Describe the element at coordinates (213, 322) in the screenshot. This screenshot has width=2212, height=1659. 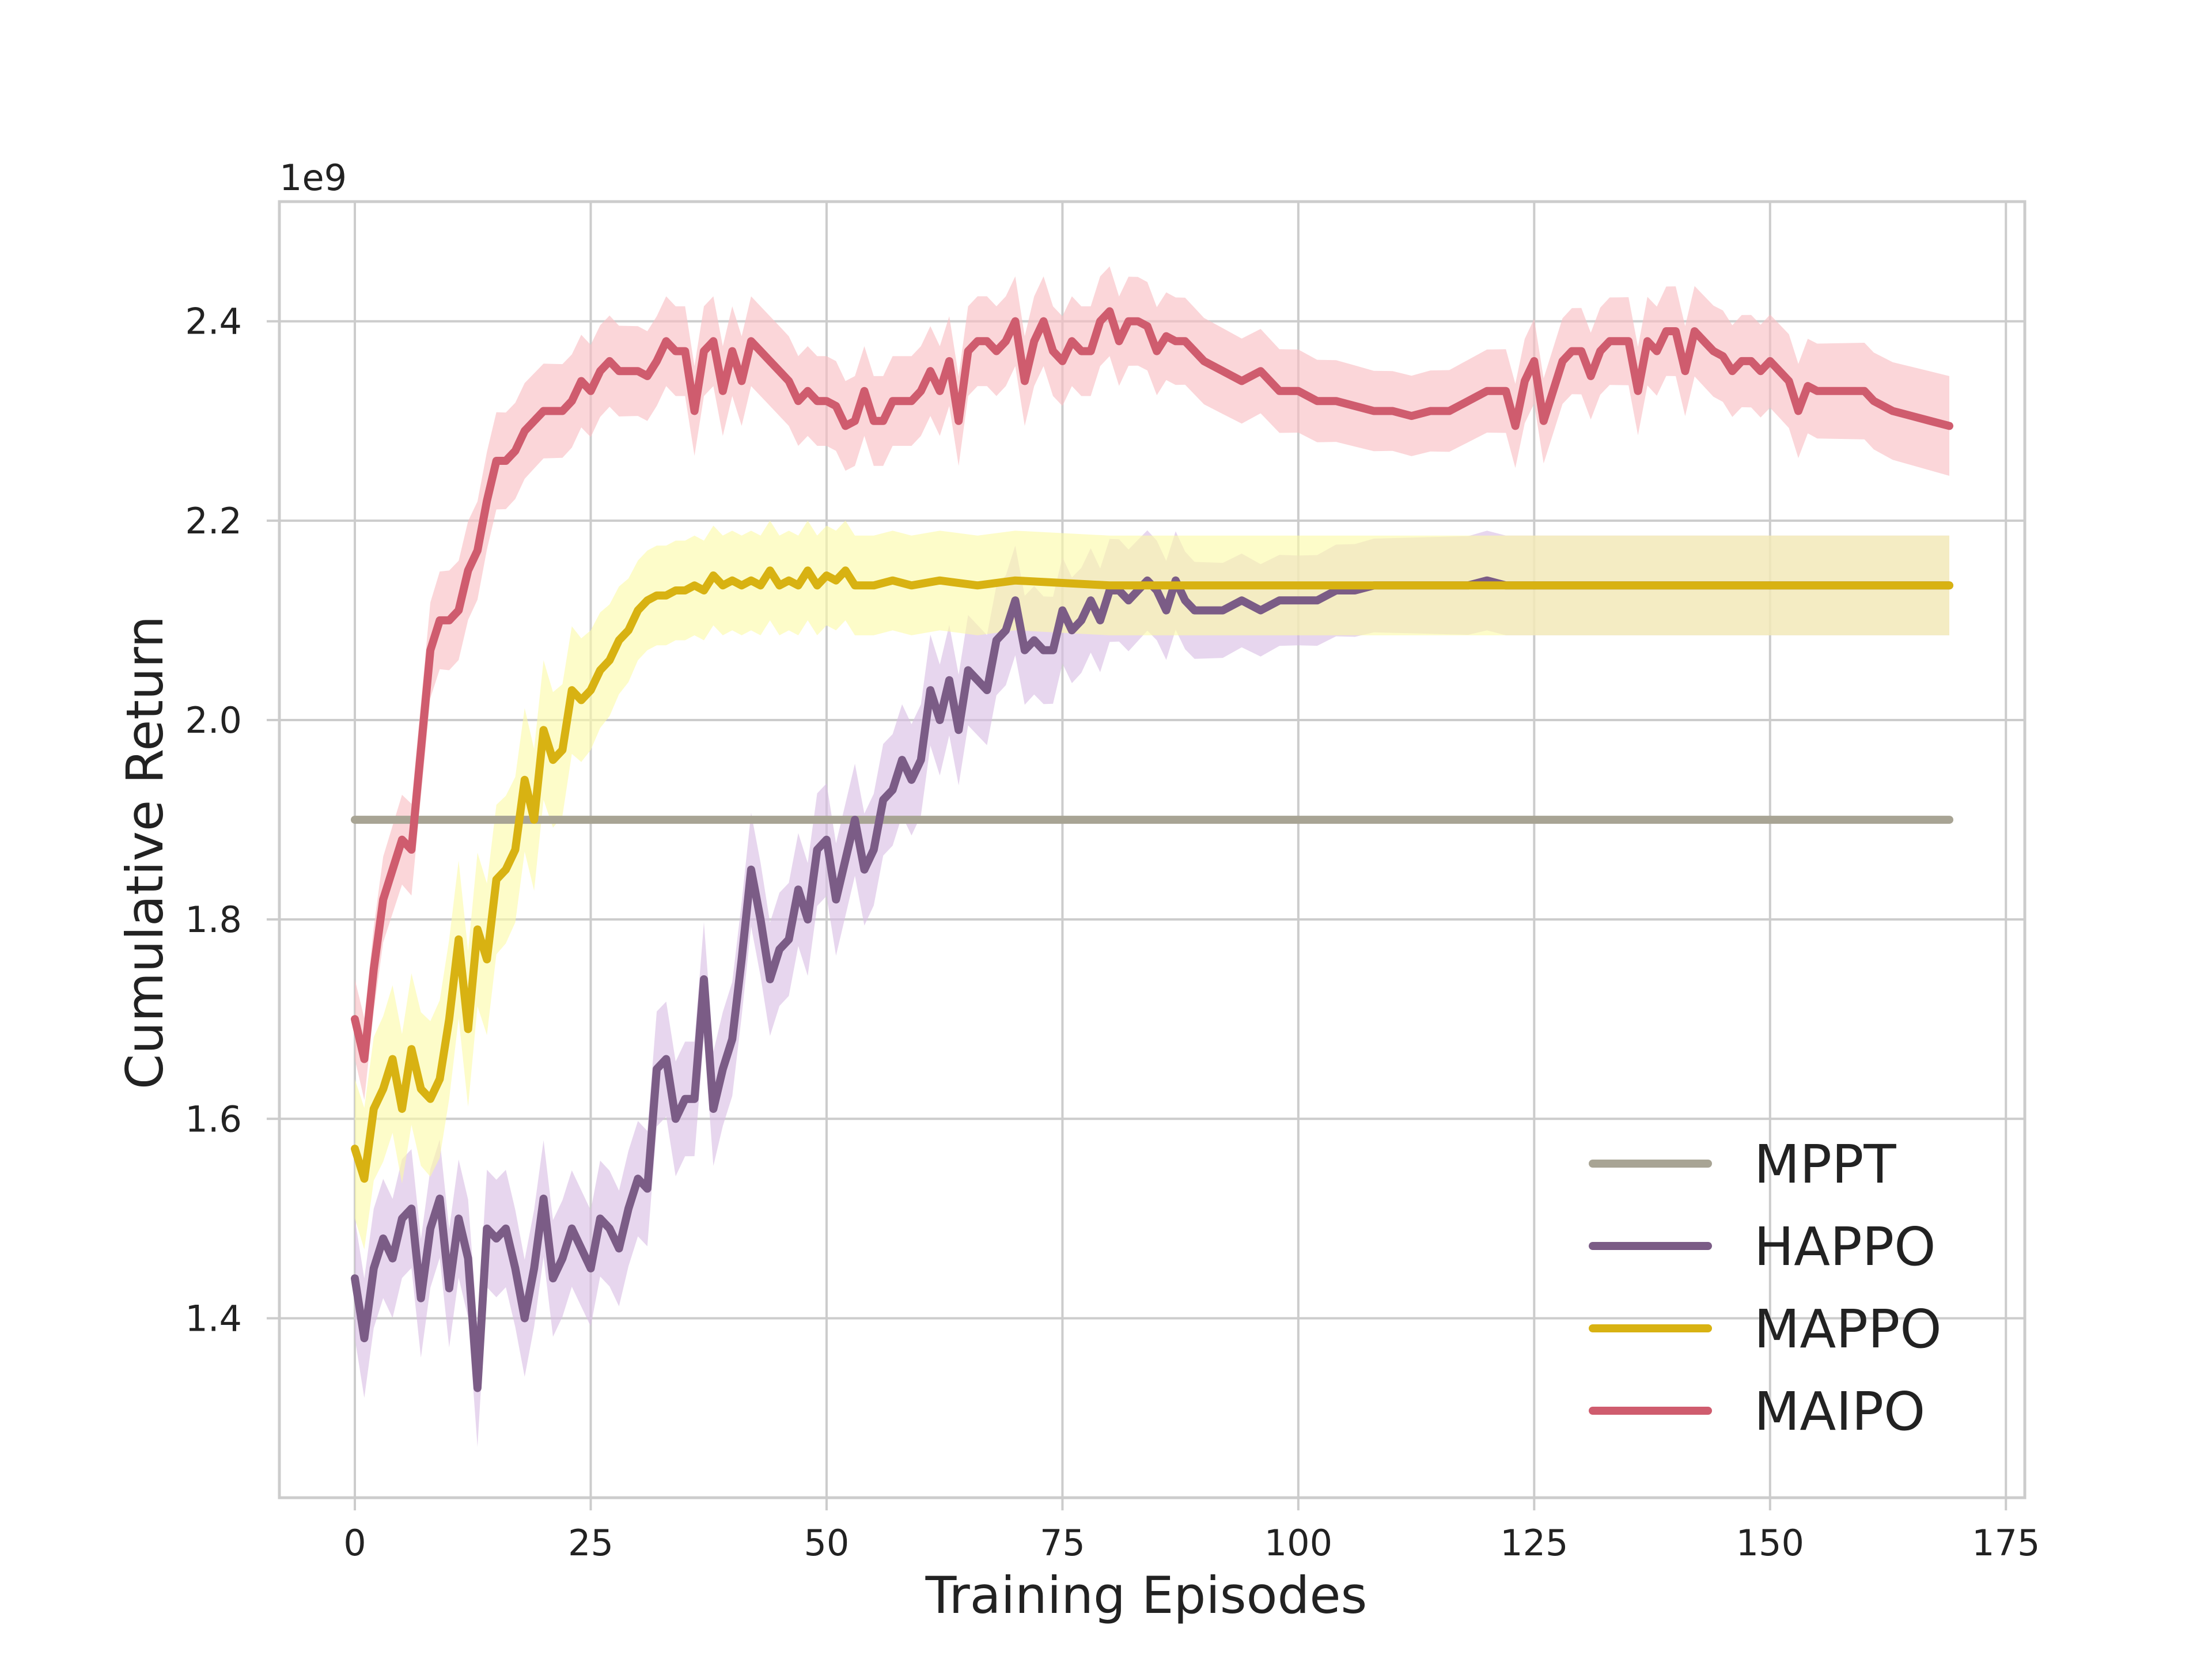
I see `y-tick-label: 2.4` at that location.